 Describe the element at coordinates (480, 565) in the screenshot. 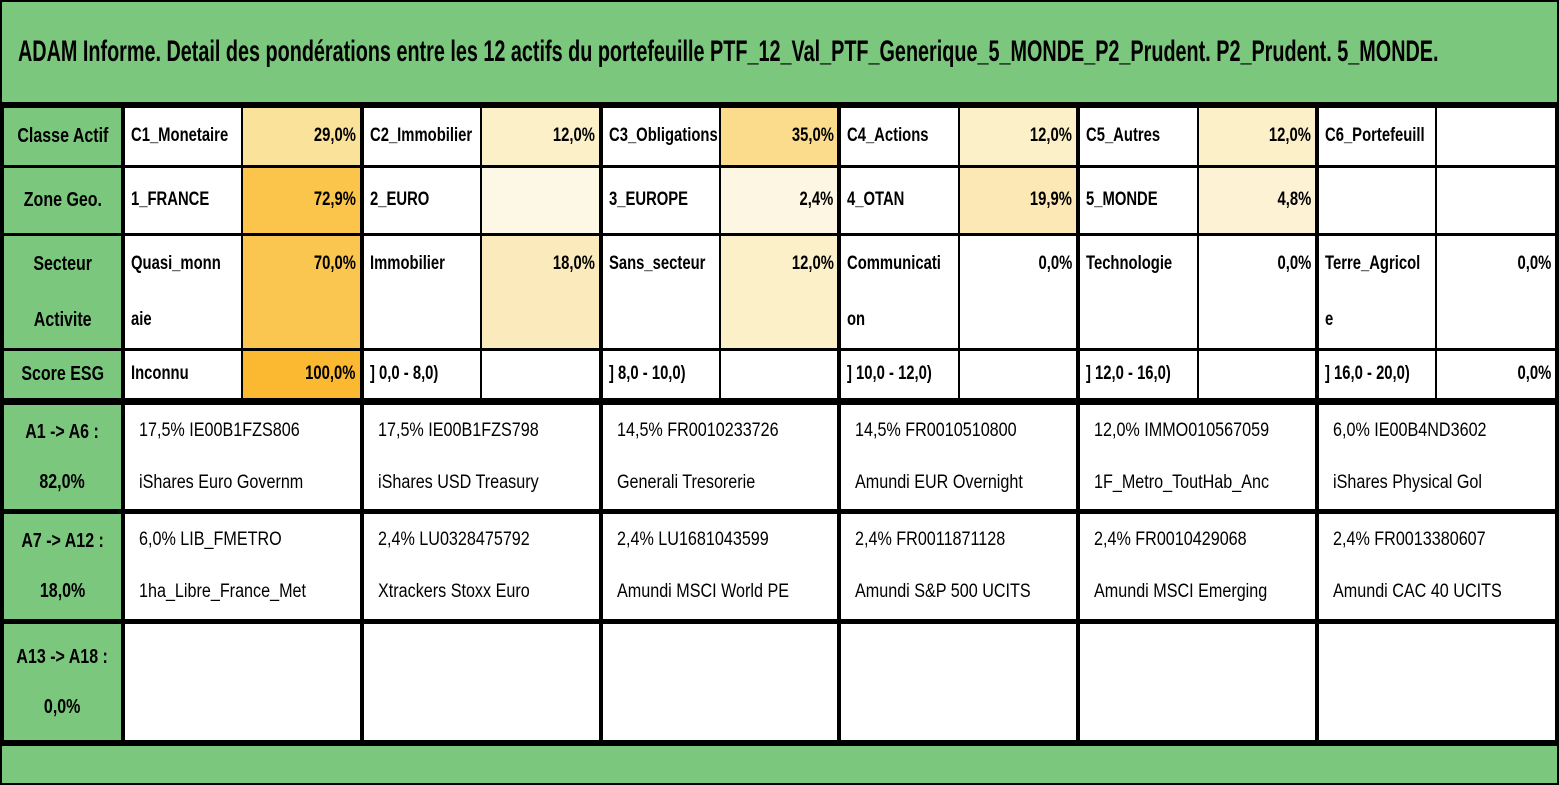

I see `fund-cell: 2,4% LU0328475792 Xtrackers Stoxx Euro` at that location.